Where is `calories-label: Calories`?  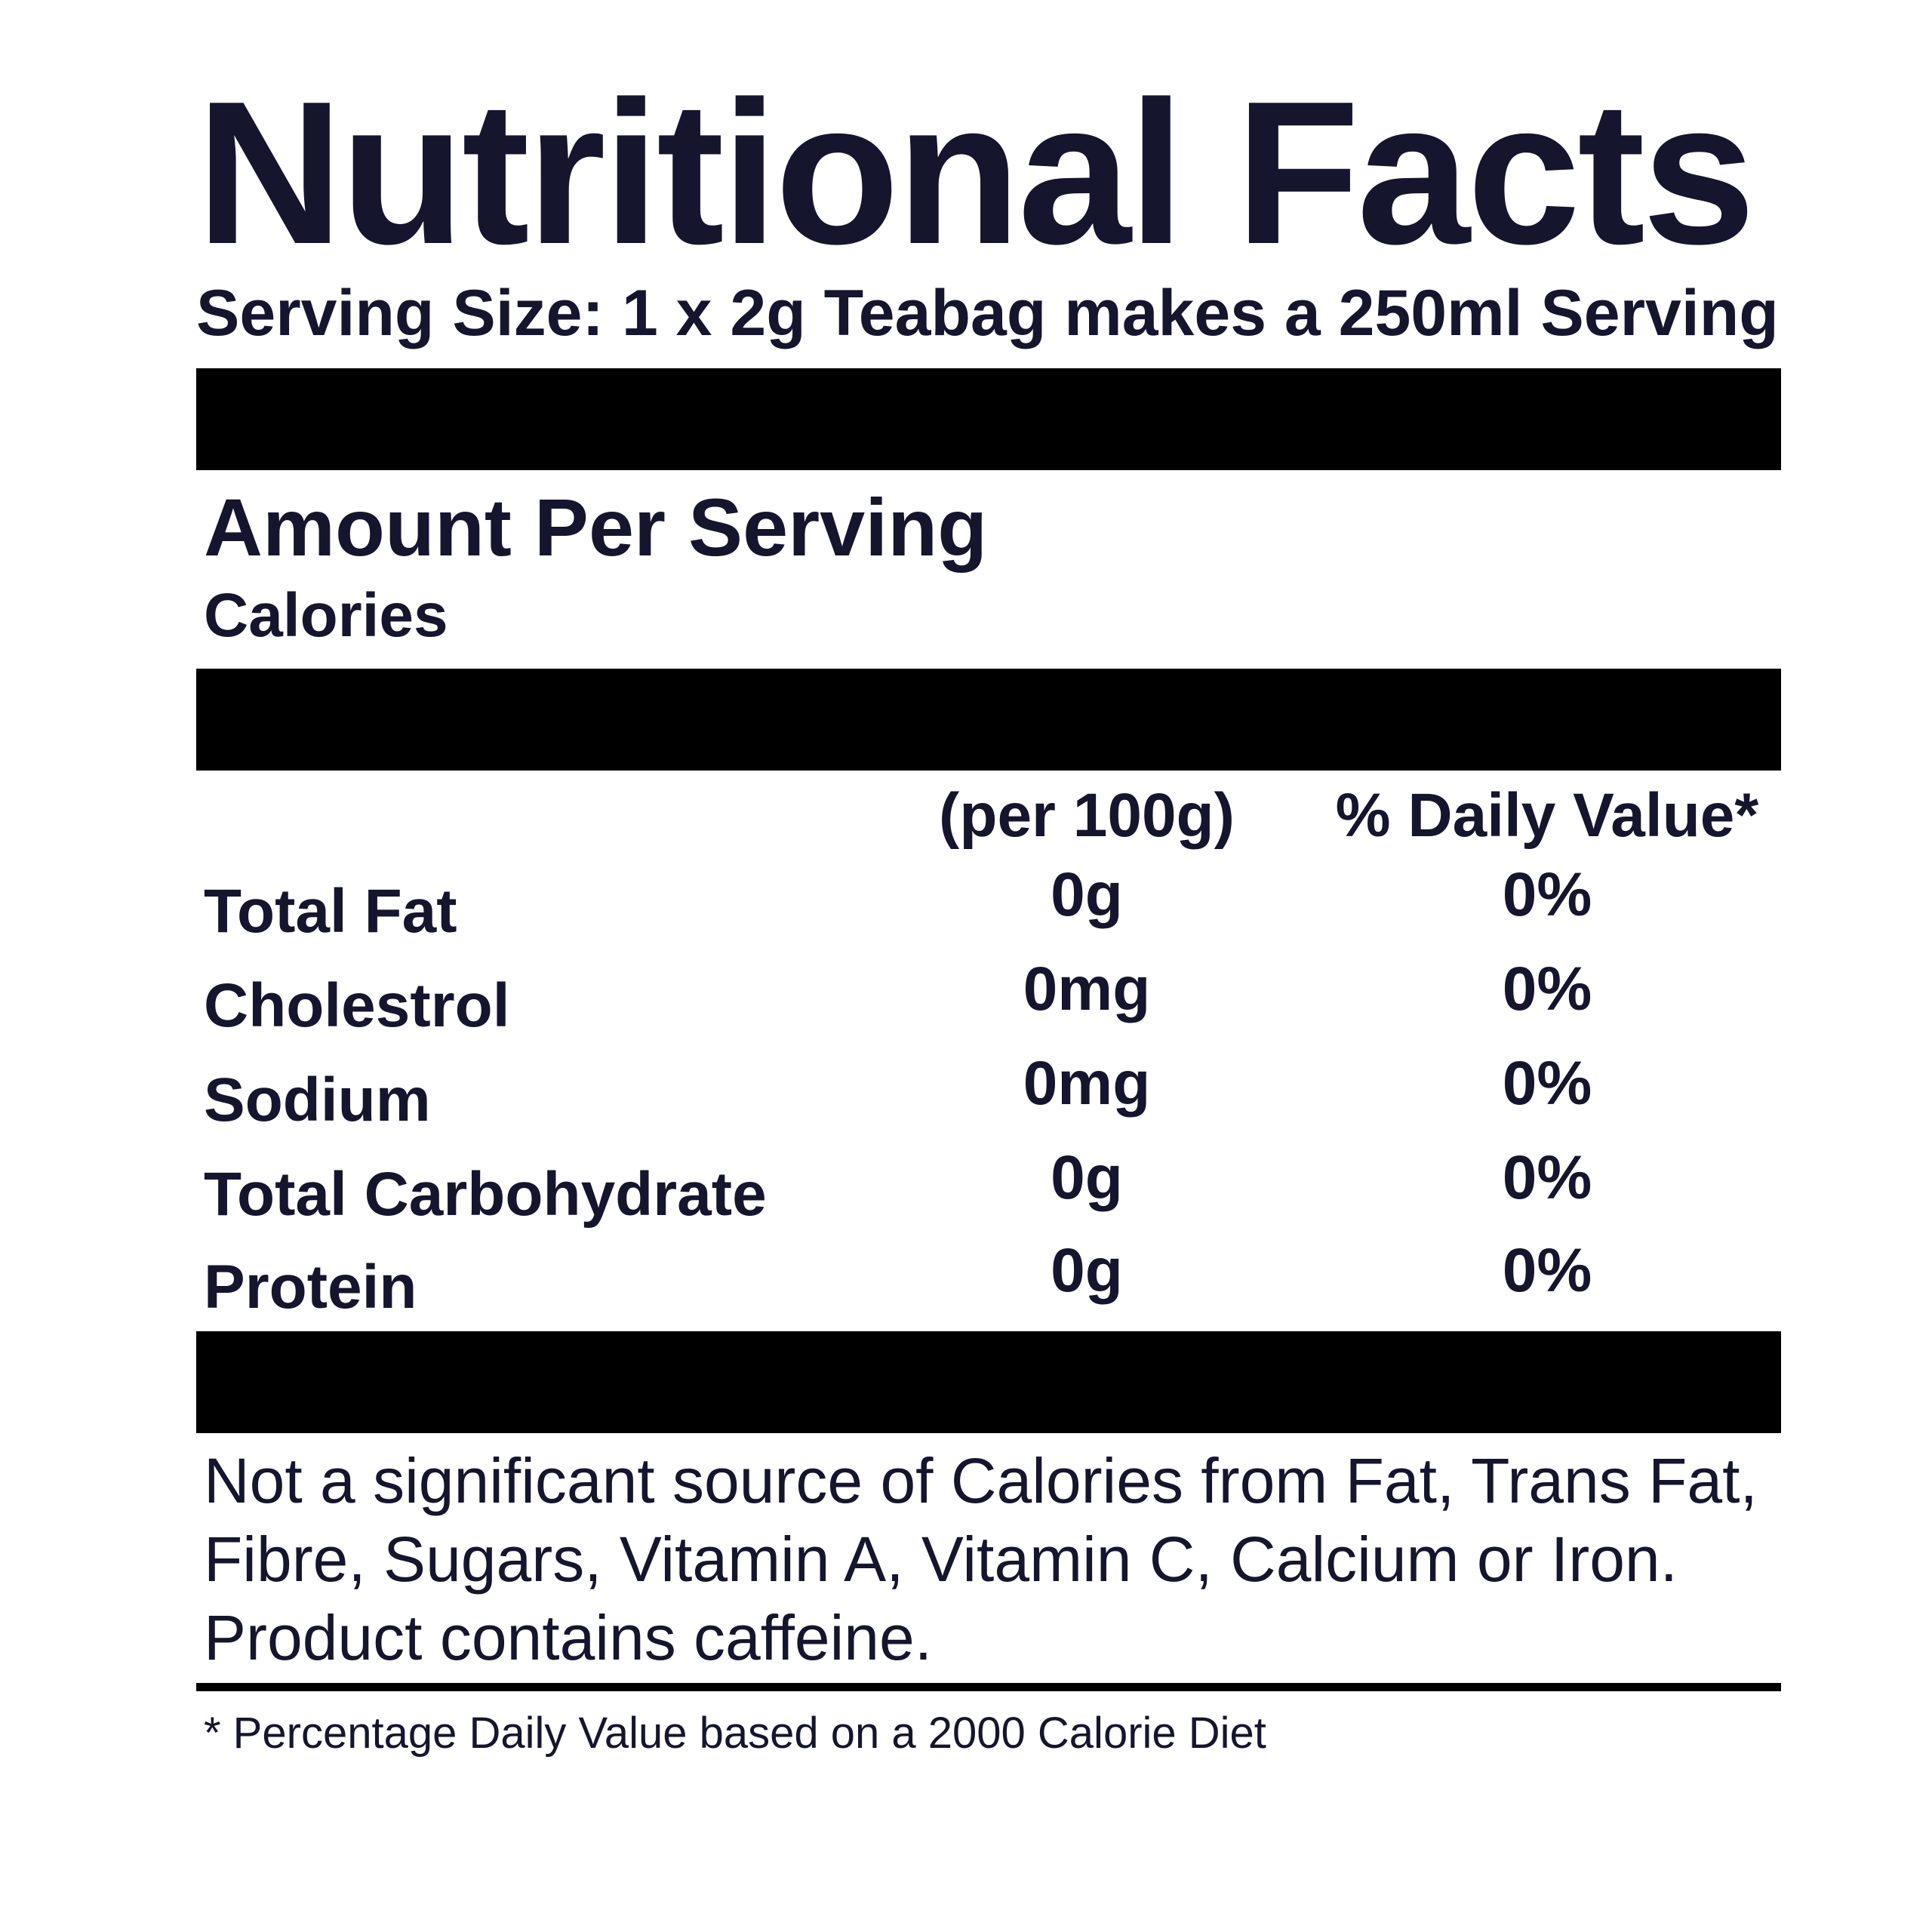 calories-label: Calories is located at coordinates (326, 615).